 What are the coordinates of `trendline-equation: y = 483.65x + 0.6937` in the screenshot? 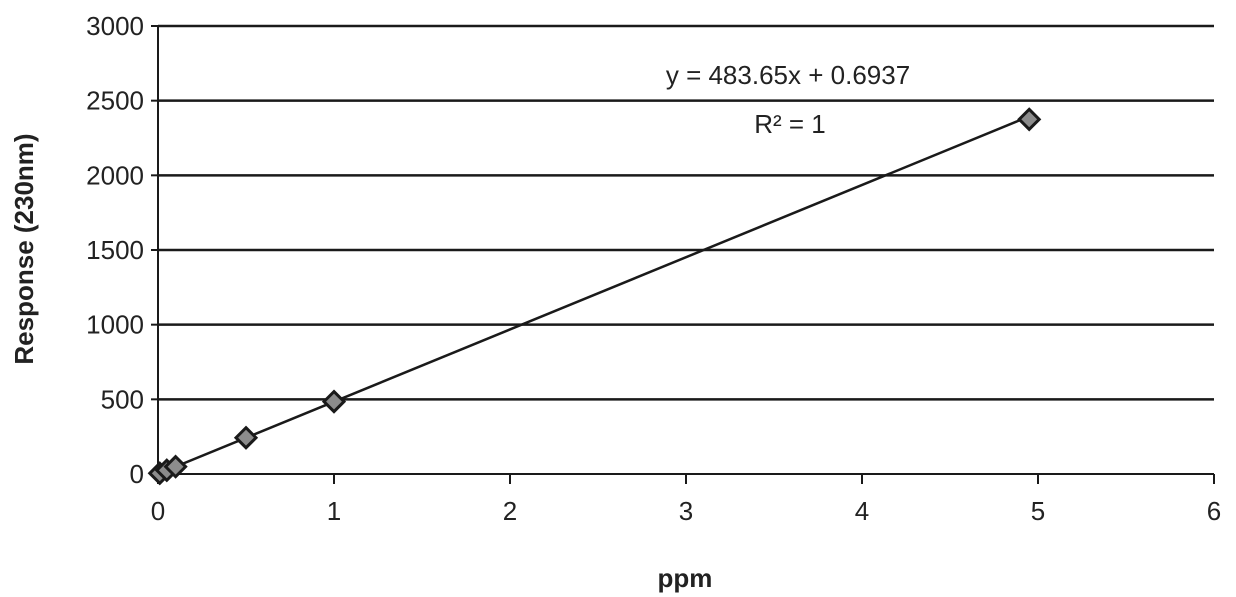 It's located at (788, 75).